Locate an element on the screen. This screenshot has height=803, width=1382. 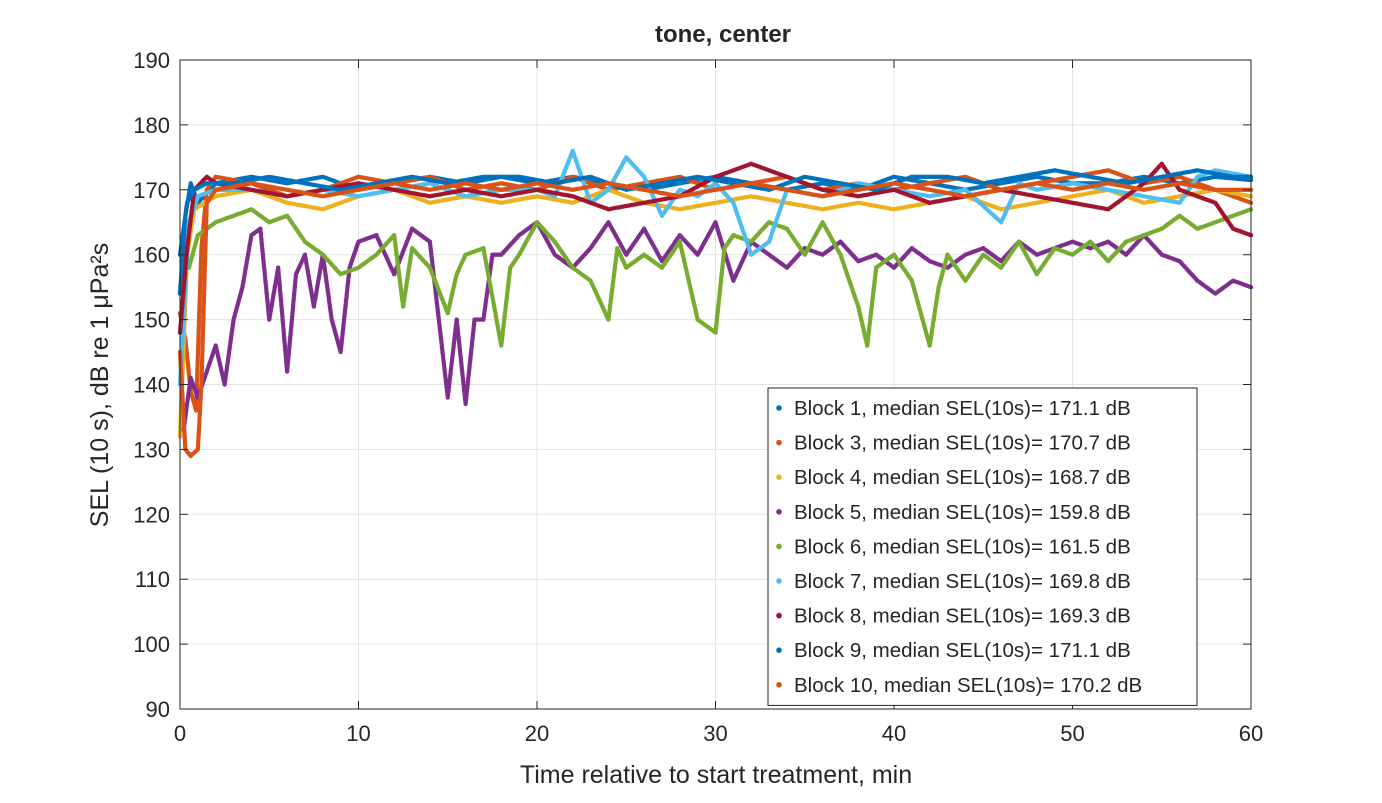
chart-title: tone, center is located at coordinates (723, 34).